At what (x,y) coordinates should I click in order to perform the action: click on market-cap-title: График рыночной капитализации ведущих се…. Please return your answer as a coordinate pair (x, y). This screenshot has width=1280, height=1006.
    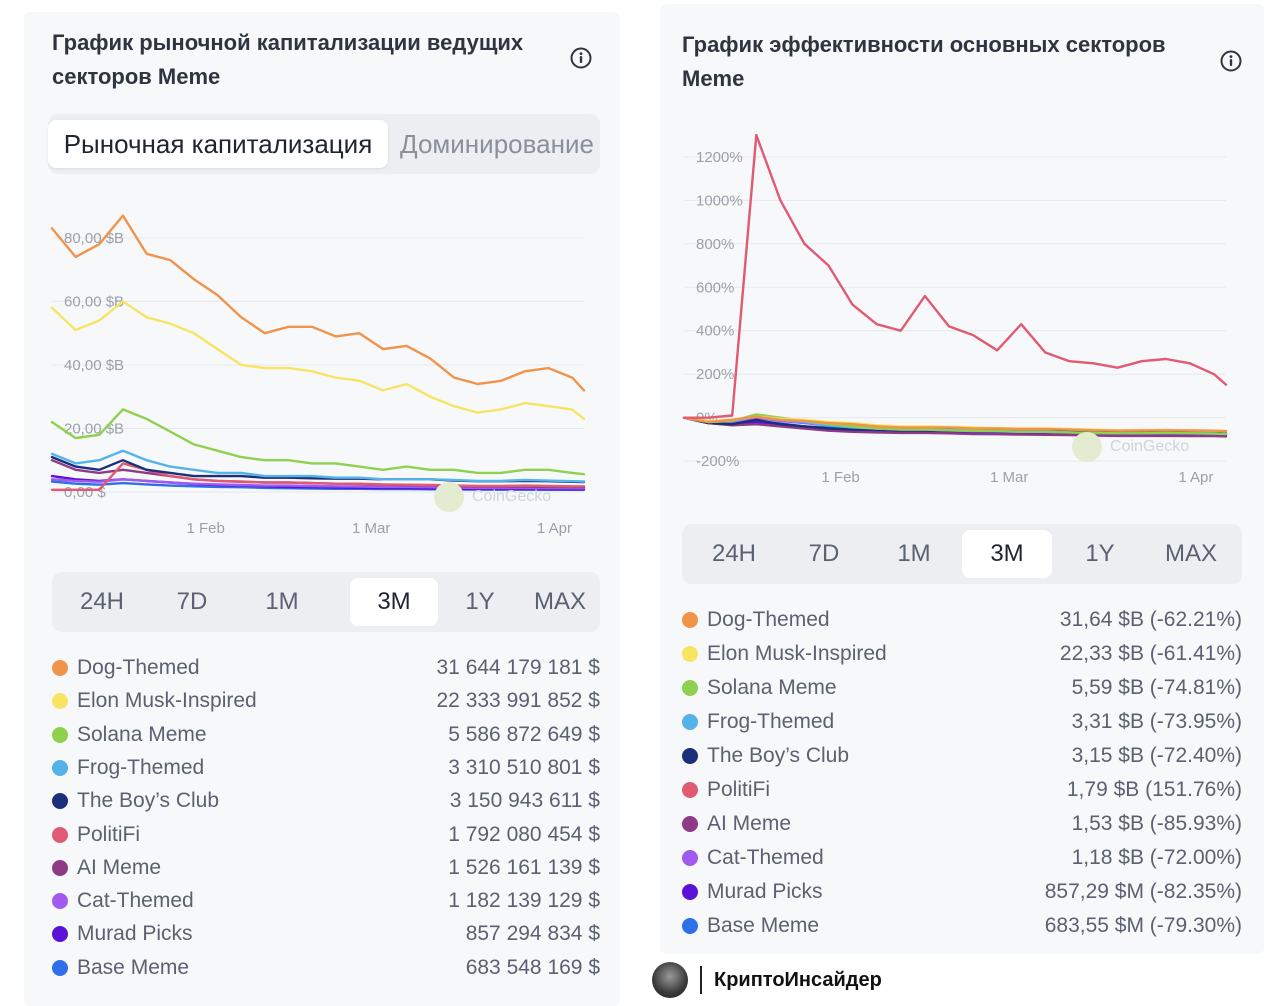
    Looking at the image, I should click on (287, 60).